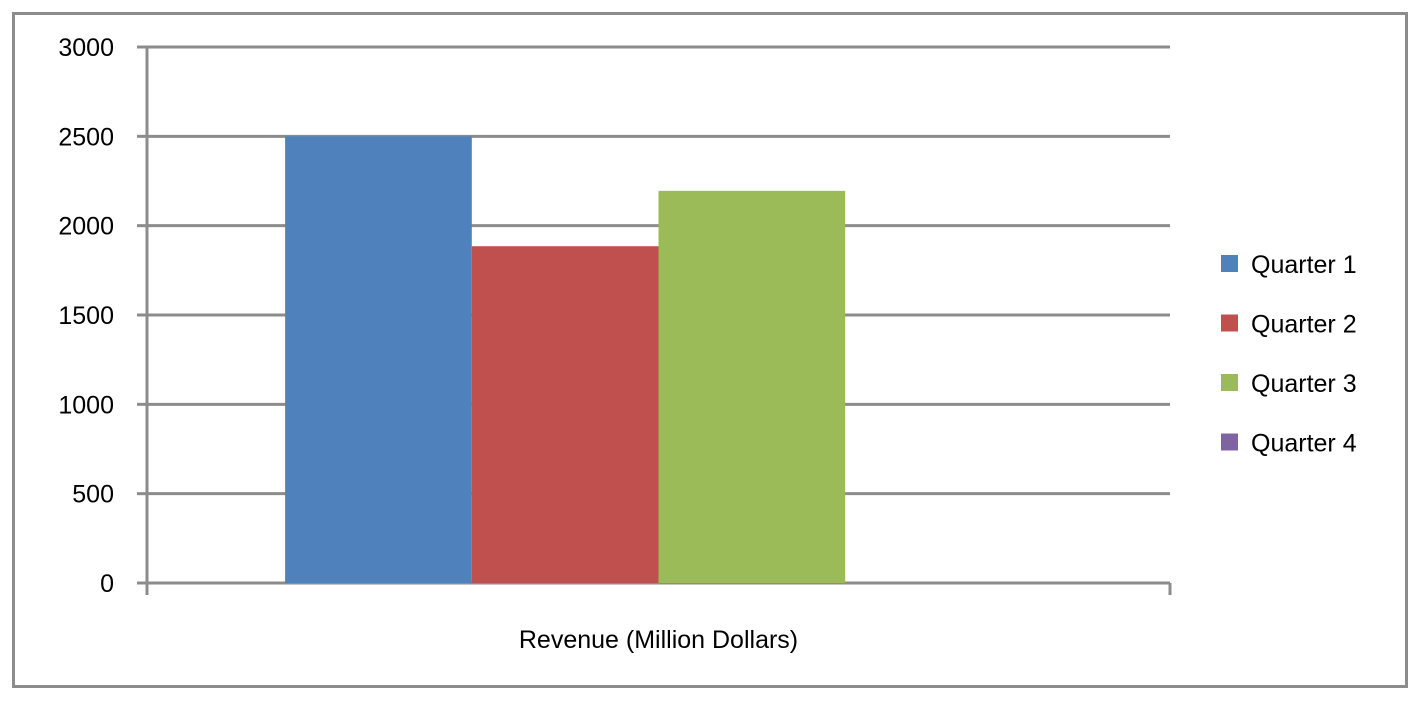 The image size is (1422, 703). What do you see at coordinates (86, 137) in the screenshot?
I see `y-tick-label: 2500` at bounding box center [86, 137].